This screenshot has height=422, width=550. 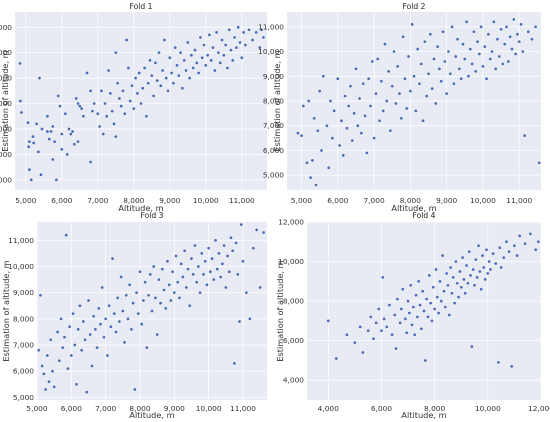 I want to click on y-tick-label: 8,000, so click(x=273, y=101).